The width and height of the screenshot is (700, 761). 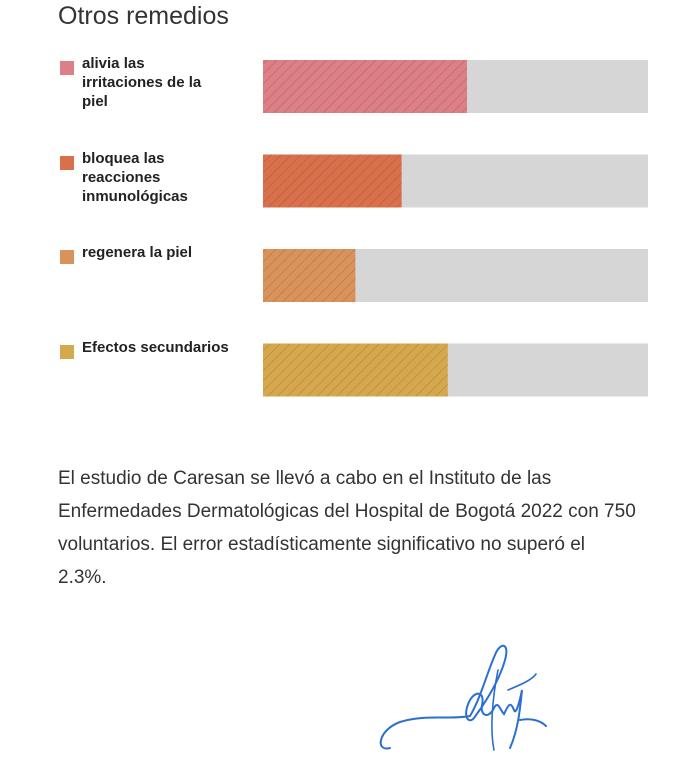 I want to click on category-label: alivia las irritaciones de la piel, so click(x=142, y=82).